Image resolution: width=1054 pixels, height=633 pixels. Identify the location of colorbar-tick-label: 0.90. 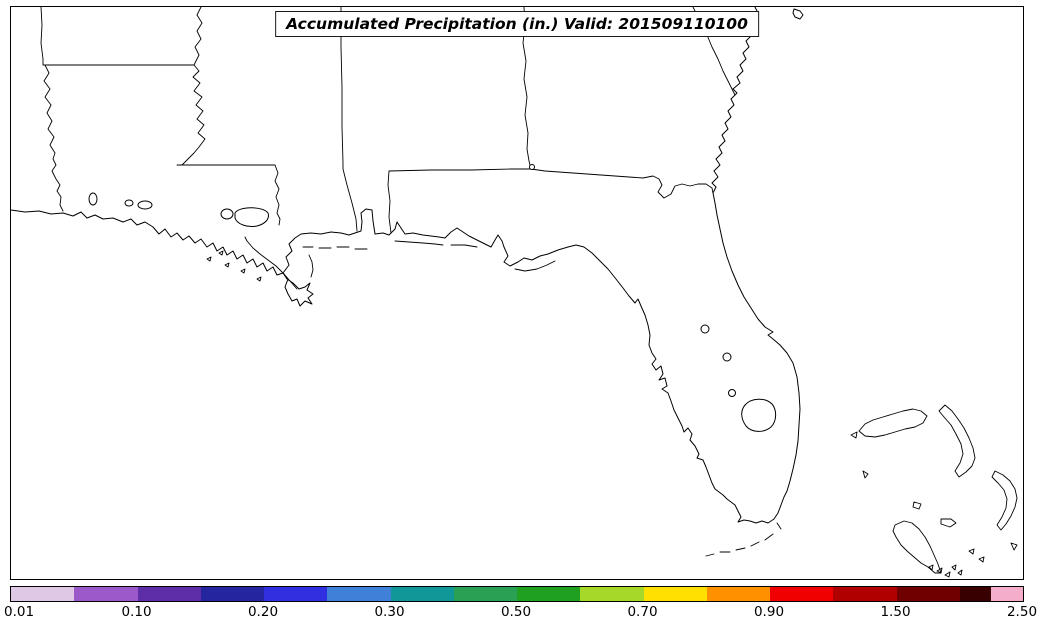
(769, 612).